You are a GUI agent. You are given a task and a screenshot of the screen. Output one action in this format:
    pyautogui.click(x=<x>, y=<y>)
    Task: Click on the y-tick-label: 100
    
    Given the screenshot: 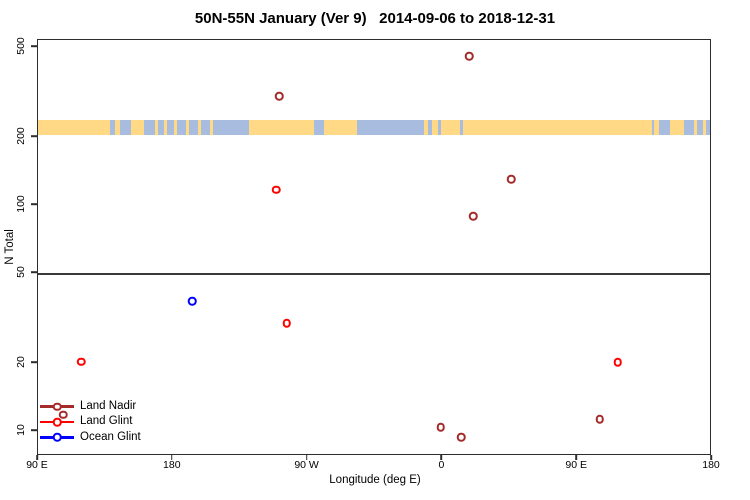 What is the action you would take?
    pyautogui.click(x=21, y=204)
    